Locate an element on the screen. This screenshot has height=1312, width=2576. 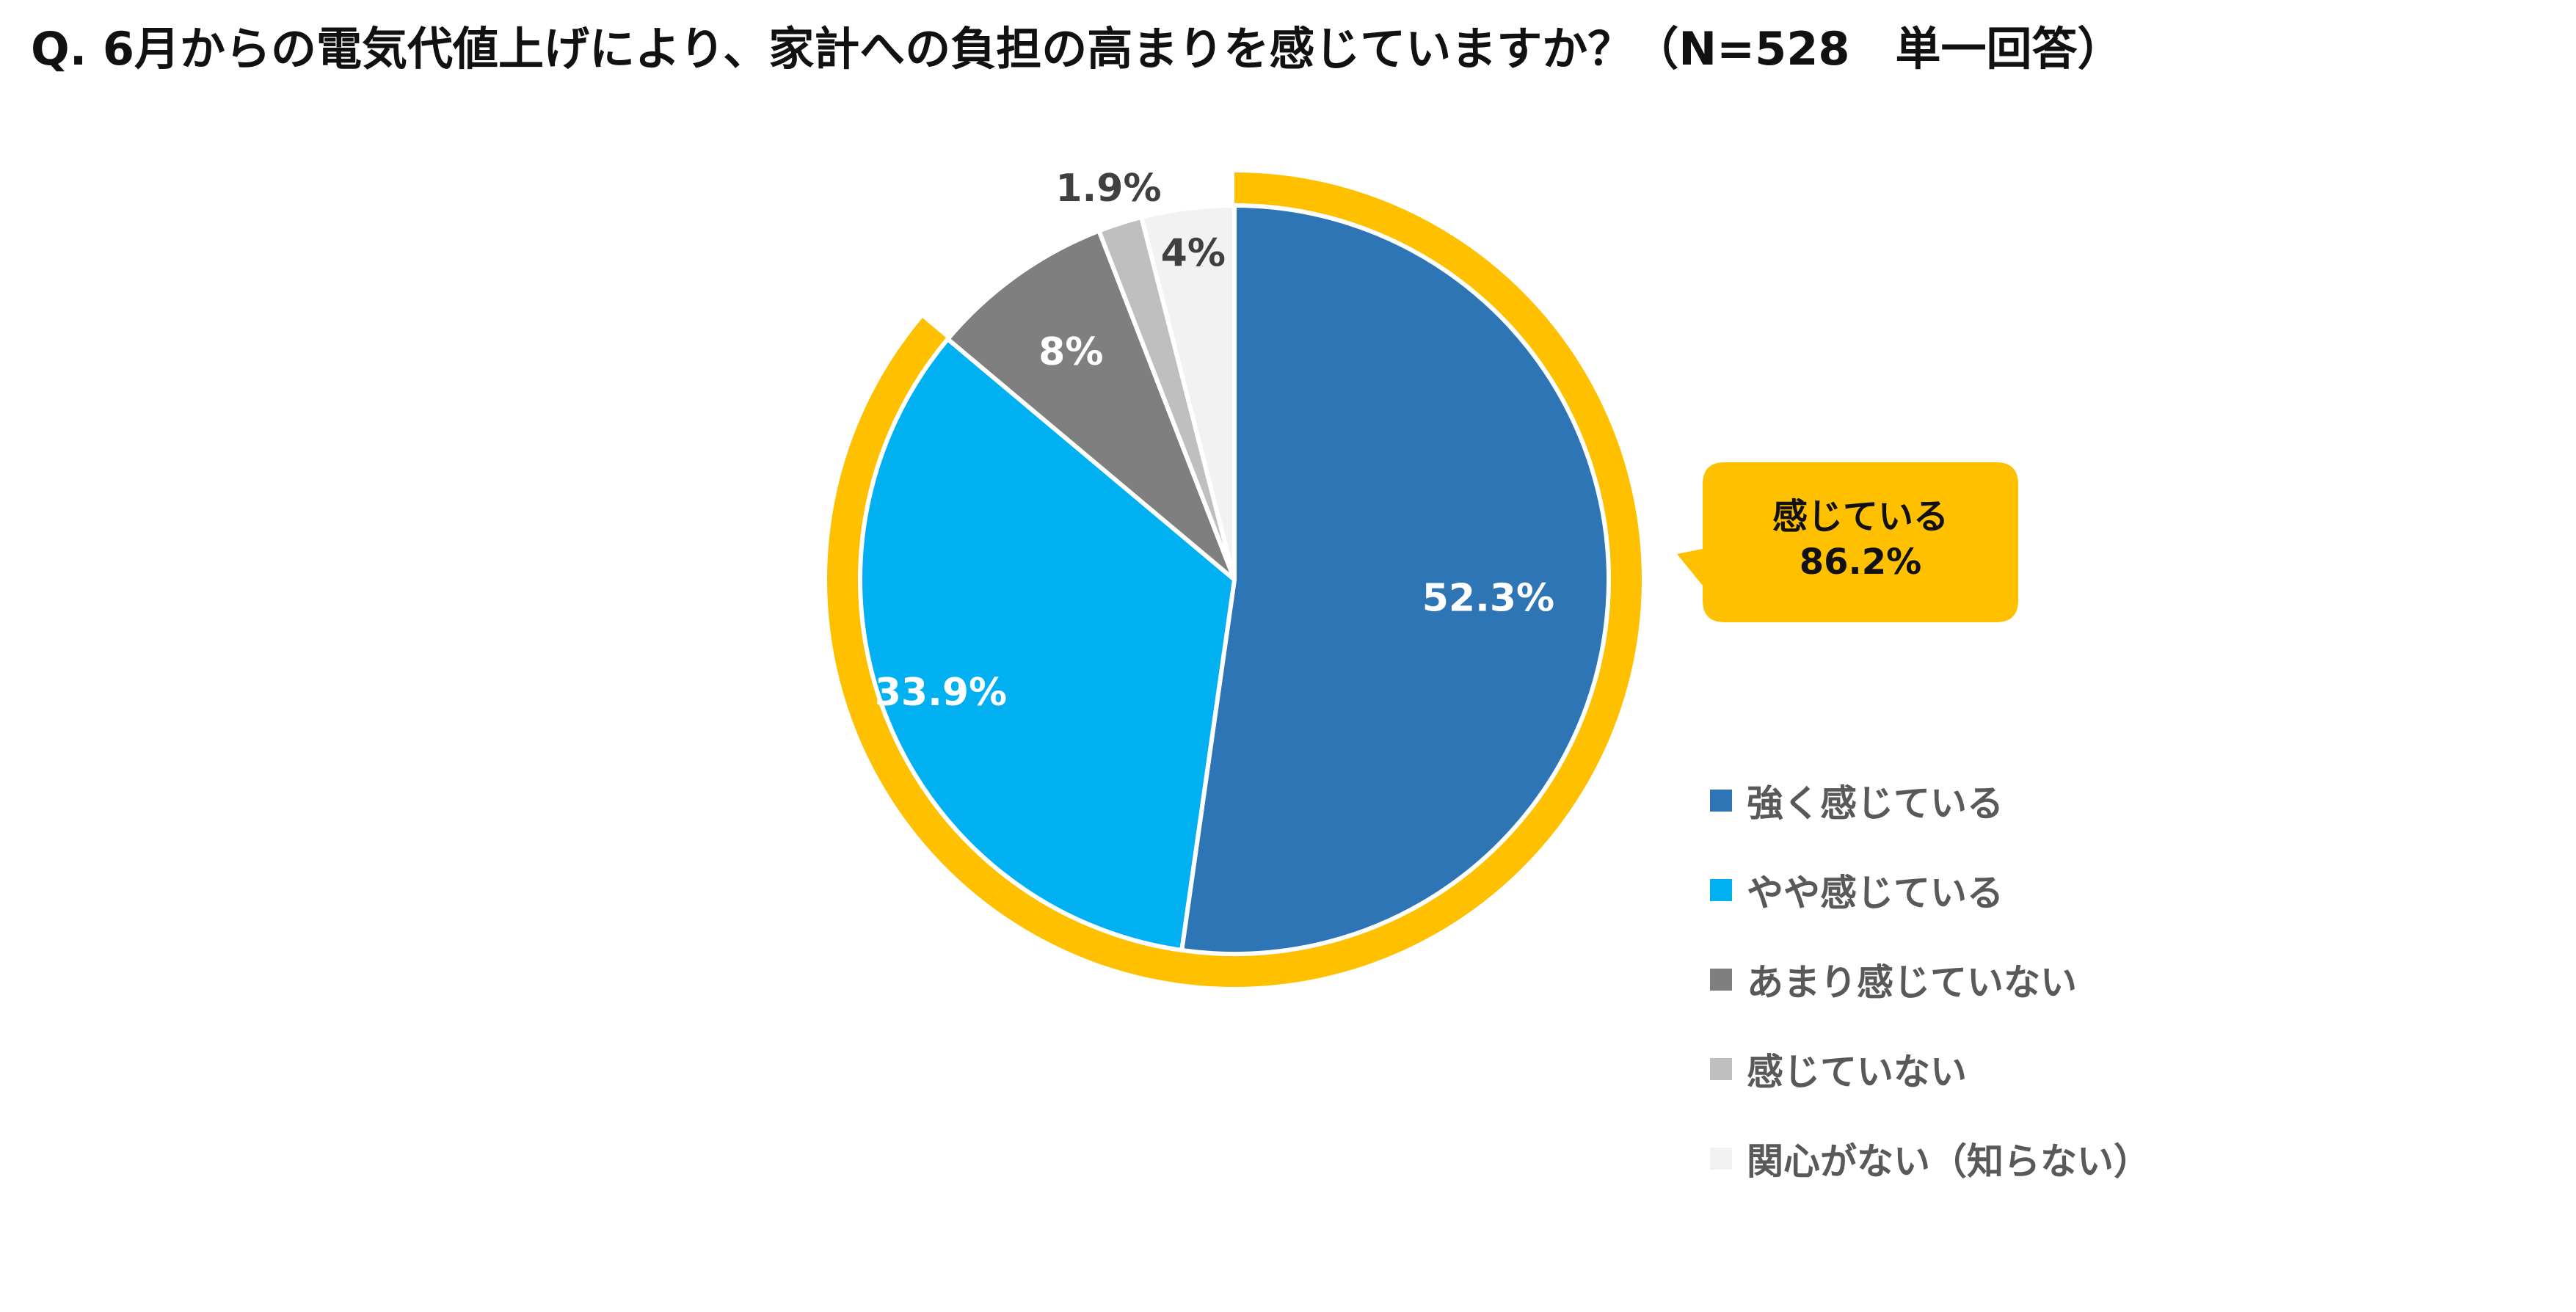
legend-label: やや感じている is located at coordinates (1875, 893).